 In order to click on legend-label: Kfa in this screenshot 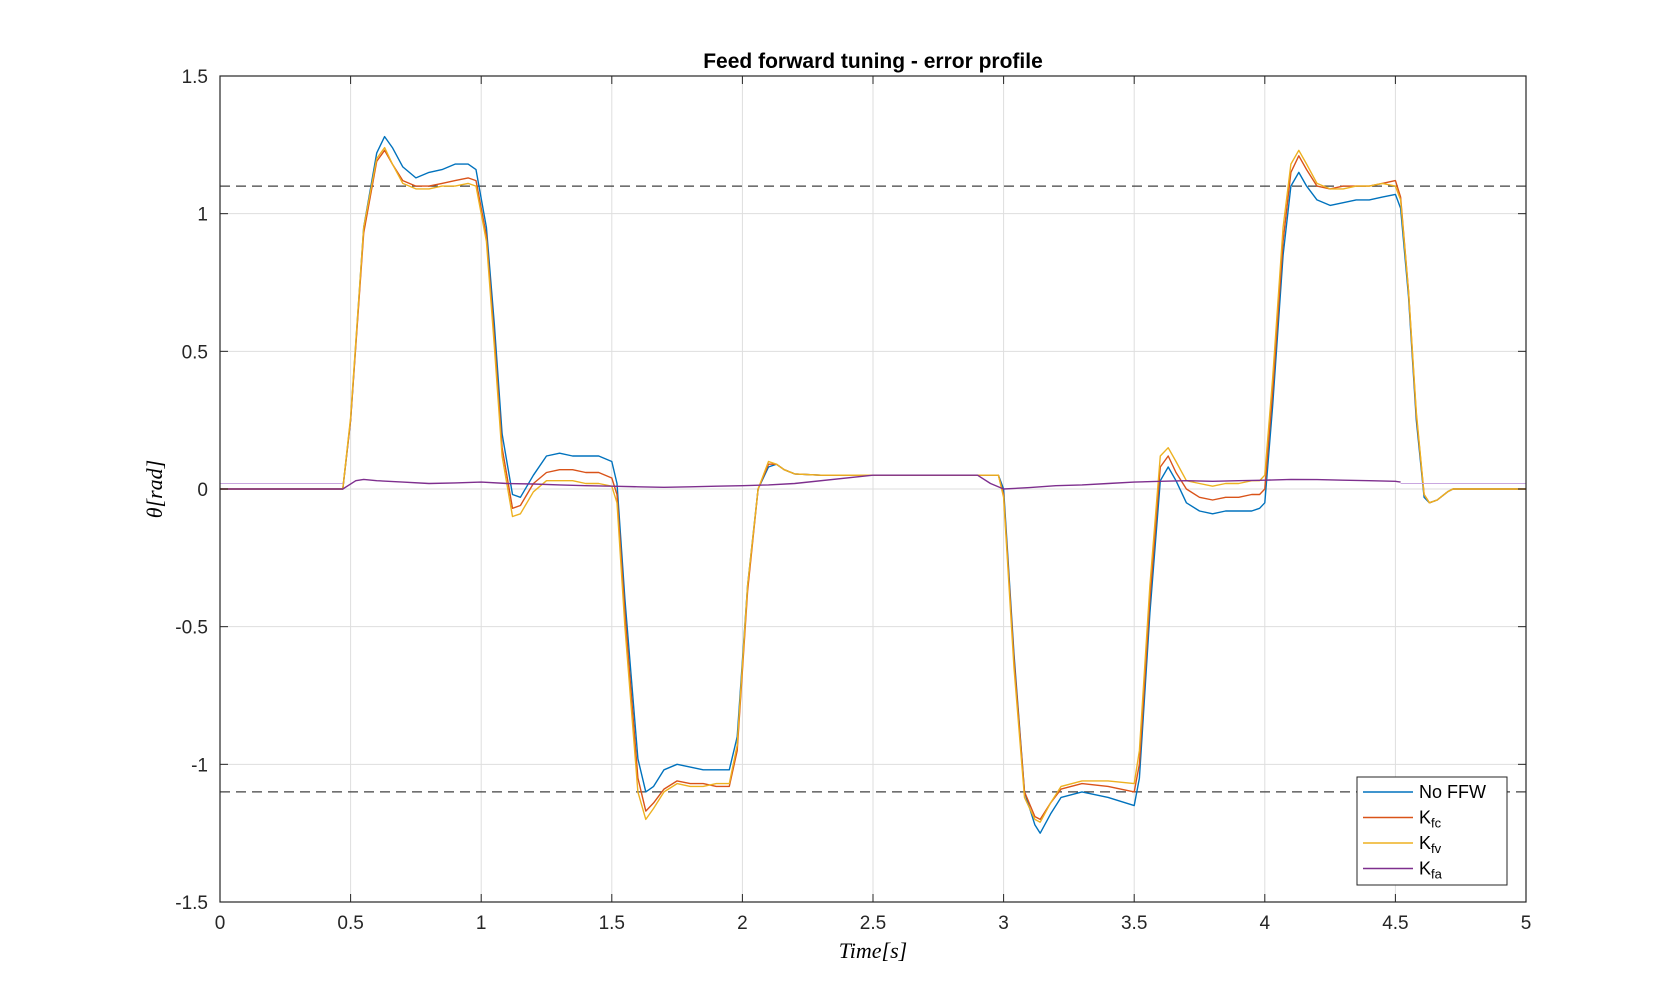, I will do `click(1431, 870)`.